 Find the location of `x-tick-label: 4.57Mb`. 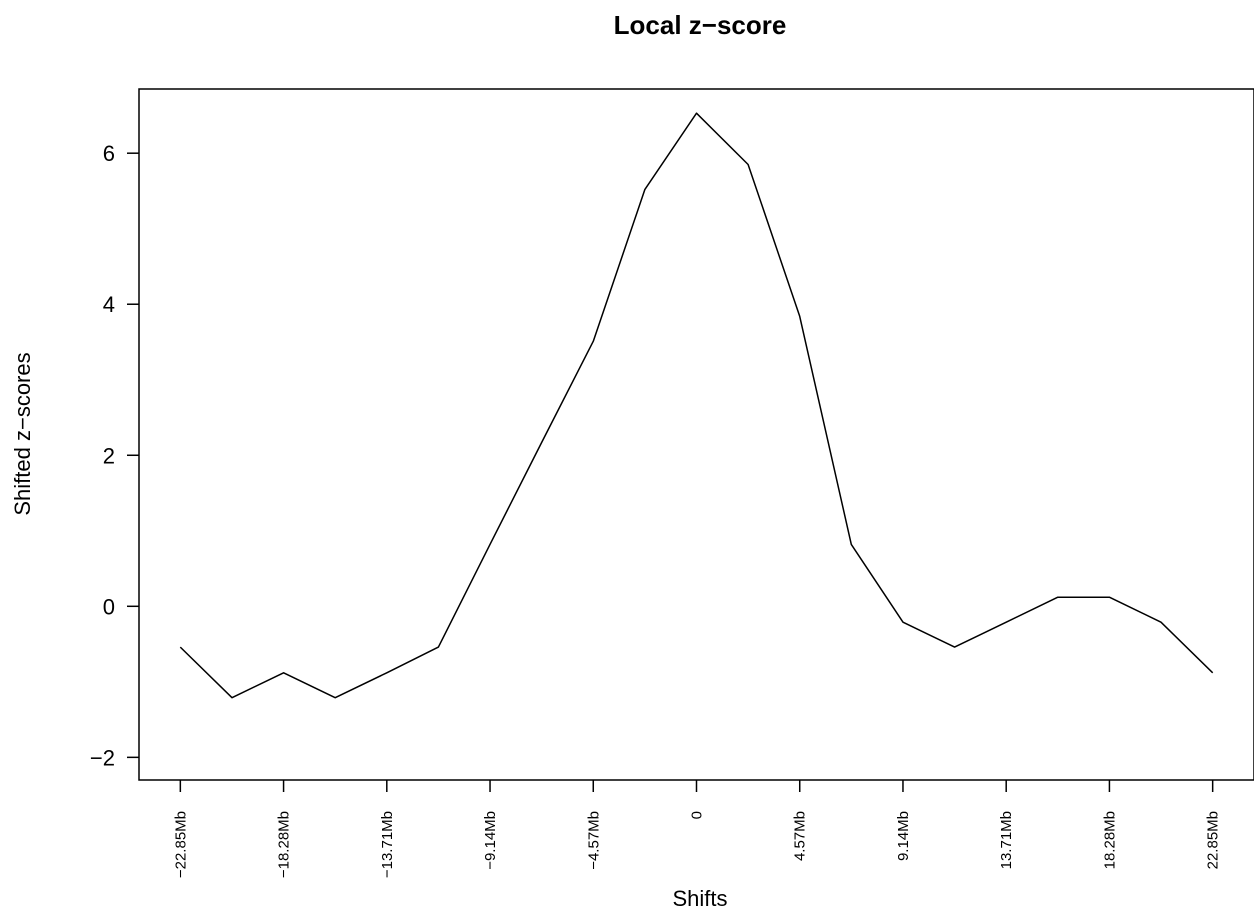

x-tick-label: 4.57Mb is located at coordinates (800, 836).